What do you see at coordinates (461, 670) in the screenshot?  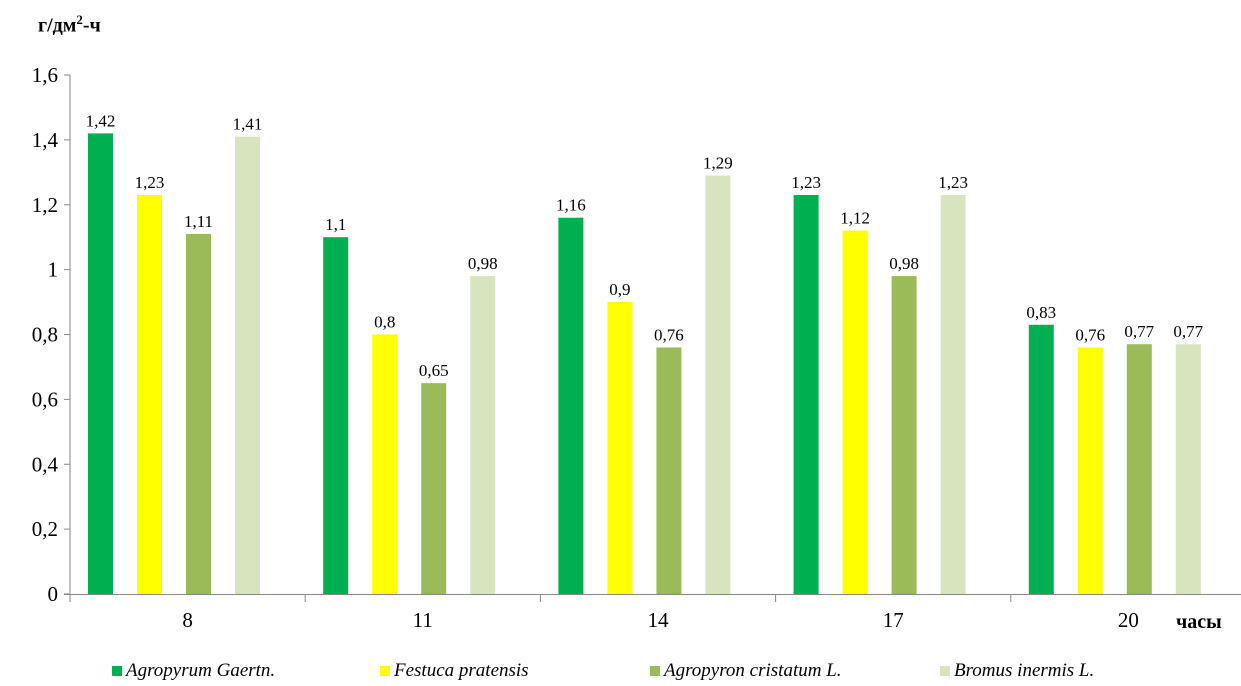 I see `legend-label: Festuca pratensis` at bounding box center [461, 670].